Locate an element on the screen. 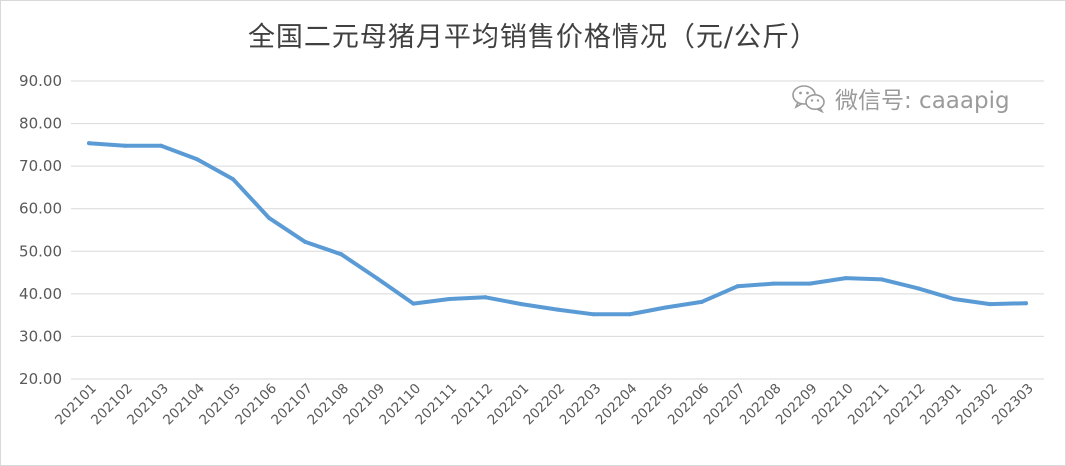  y-tick-label: 70.00 is located at coordinates (40, 166).